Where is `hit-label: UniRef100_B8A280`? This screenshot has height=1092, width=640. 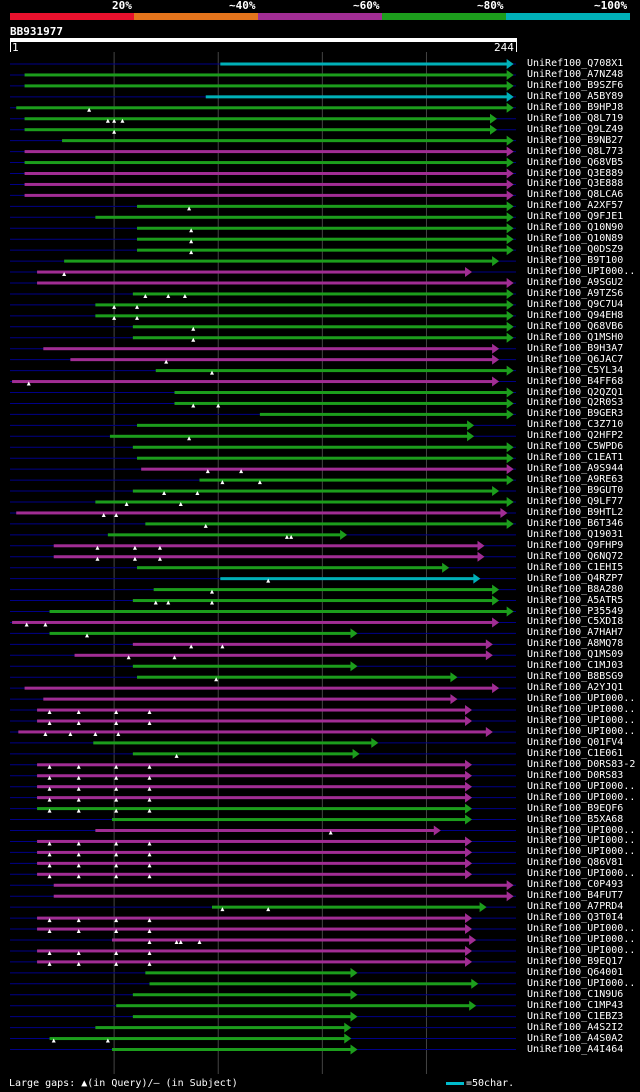
hit-label: UniRef100_B8A280 is located at coordinates (575, 589).